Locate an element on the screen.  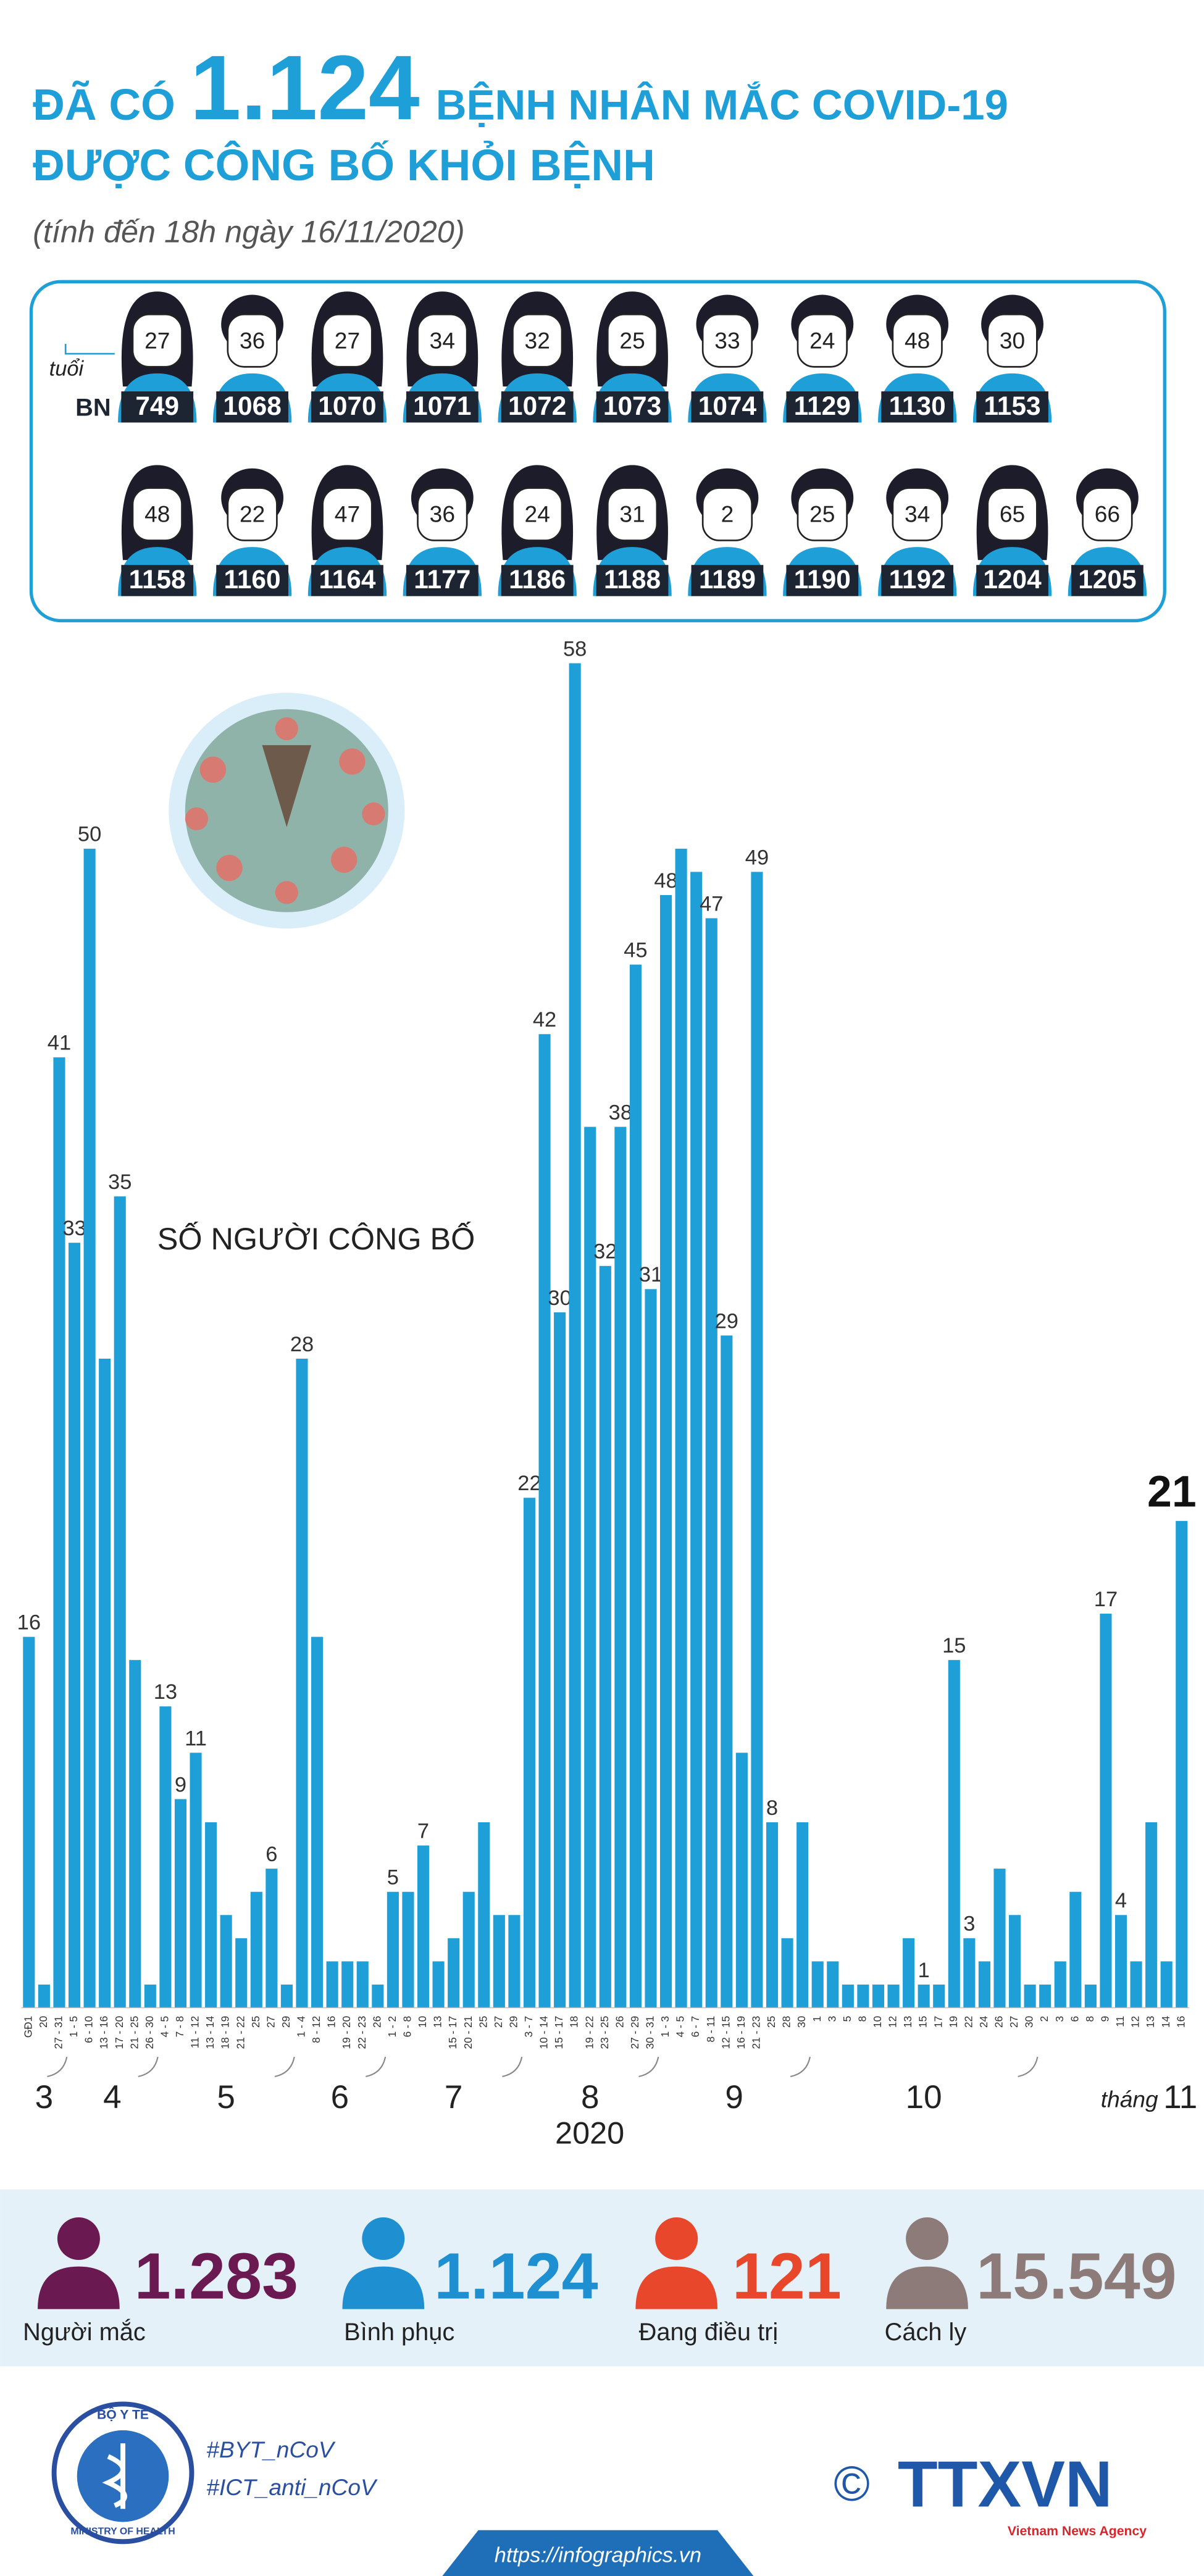
agency-en: Vietnam News Agency is located at coordinates (1077, 2531).